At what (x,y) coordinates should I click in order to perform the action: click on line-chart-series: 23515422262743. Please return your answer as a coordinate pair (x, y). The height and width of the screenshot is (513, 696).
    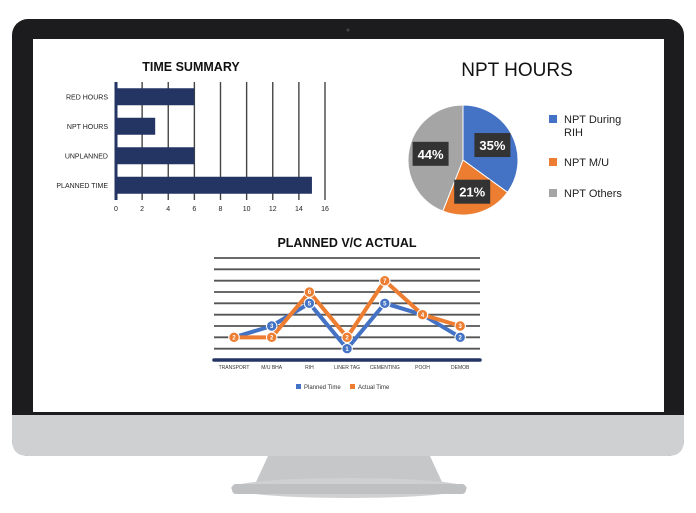
    Looking at the image, I should click on (347, 314).